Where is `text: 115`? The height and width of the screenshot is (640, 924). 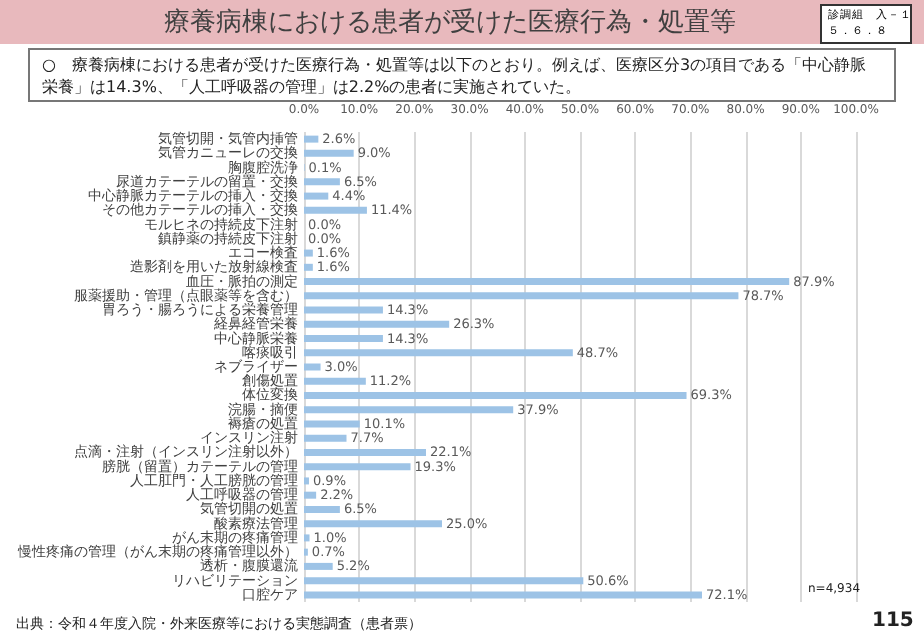 text: 115 is located at coordinates (893, 621).